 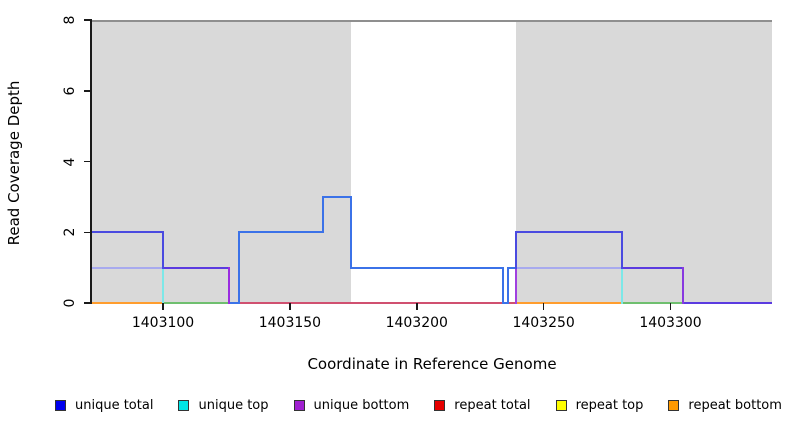 What do you see at coordinates (70, 20) in the screenshot?
I see `y-tick-label: 8` at bounding box center [70, 20].